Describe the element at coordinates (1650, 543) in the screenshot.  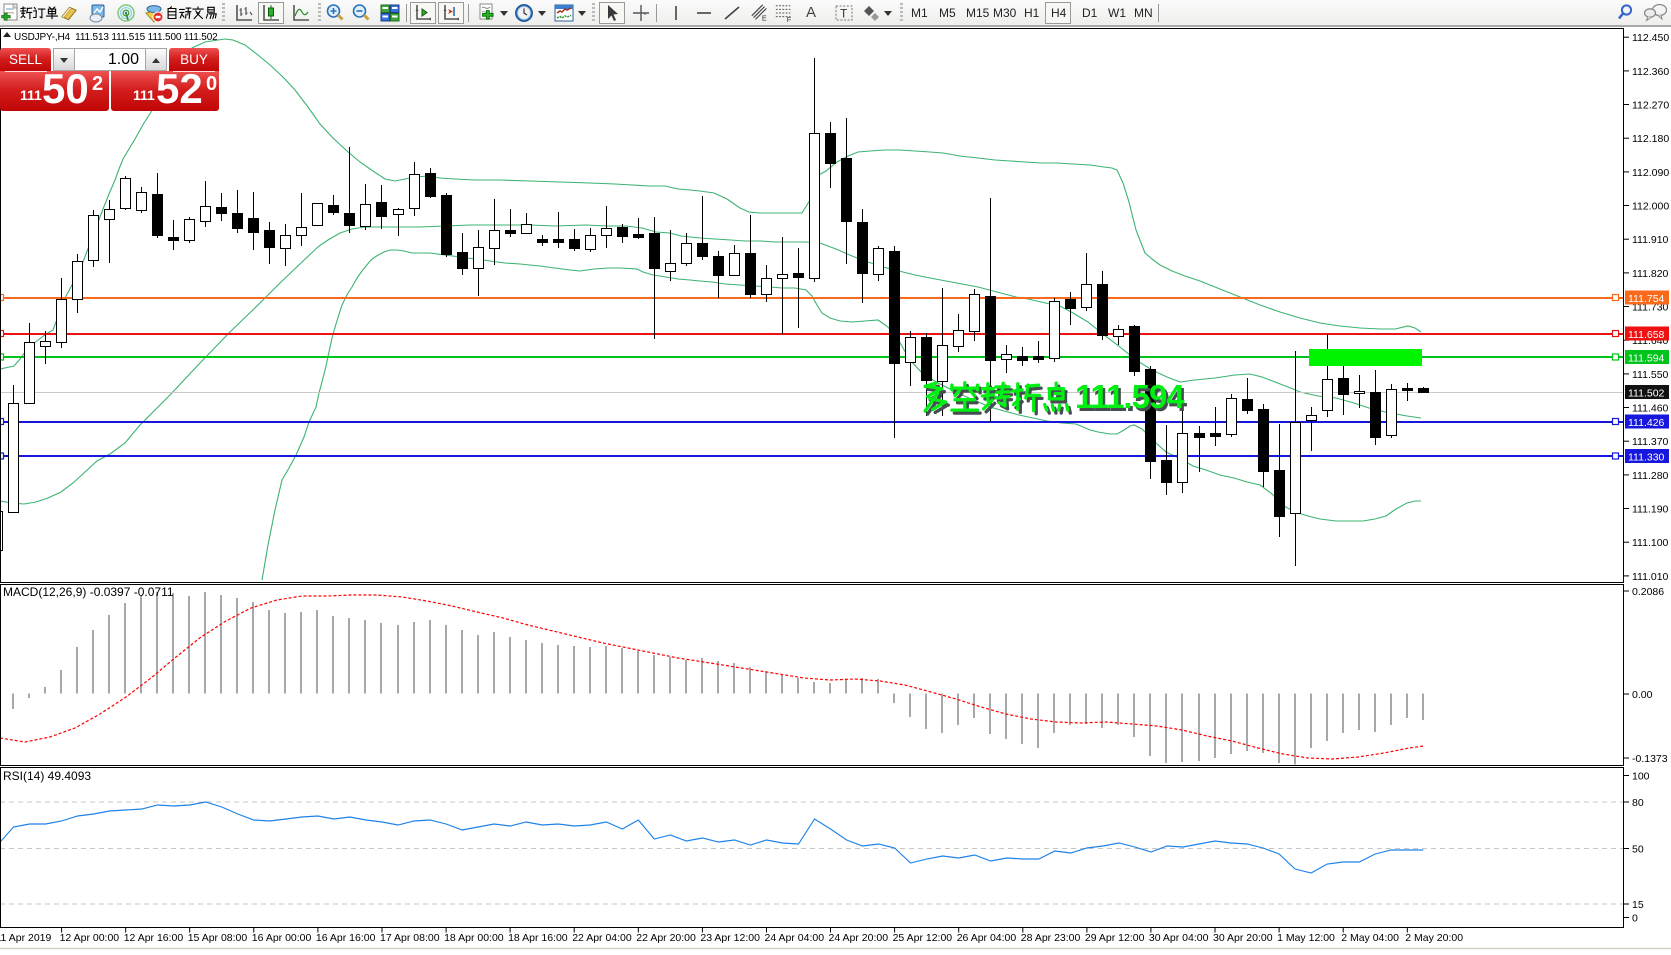
I see `svg-text: 111.100` at that location.